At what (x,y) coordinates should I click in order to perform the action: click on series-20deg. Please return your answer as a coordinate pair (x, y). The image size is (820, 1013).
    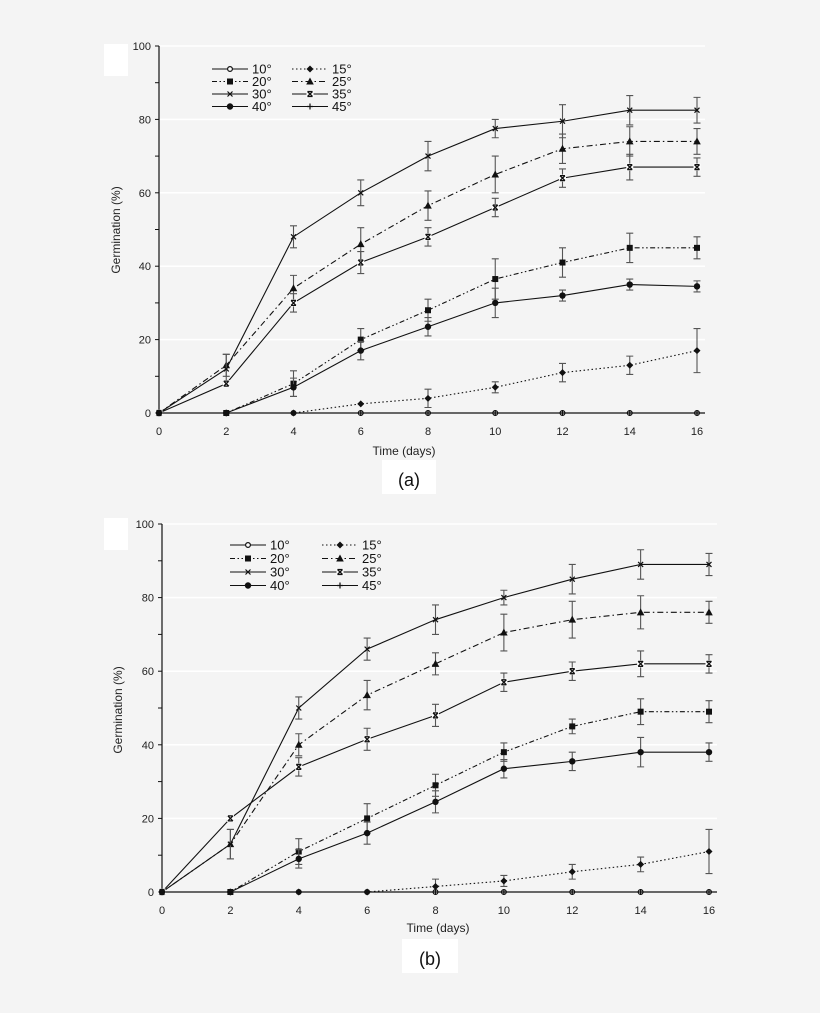
    Looking at the image, I should click on (436, 796).